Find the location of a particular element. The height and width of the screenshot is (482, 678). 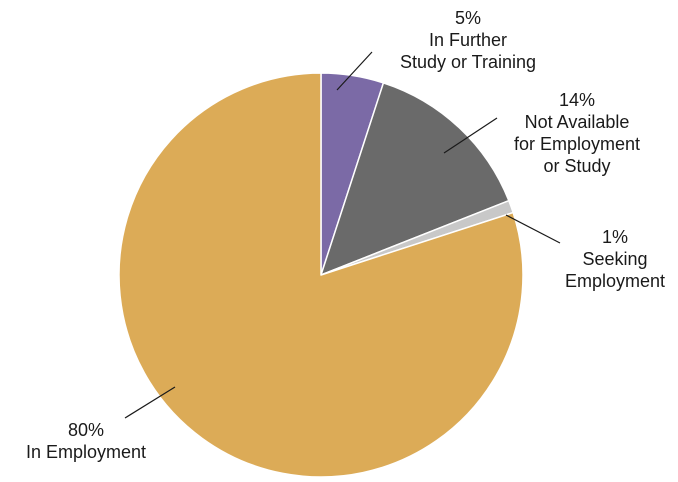

data-label-in-further-study-or-training: 5% In Further Study or Training is located at coordinates (468, 40).